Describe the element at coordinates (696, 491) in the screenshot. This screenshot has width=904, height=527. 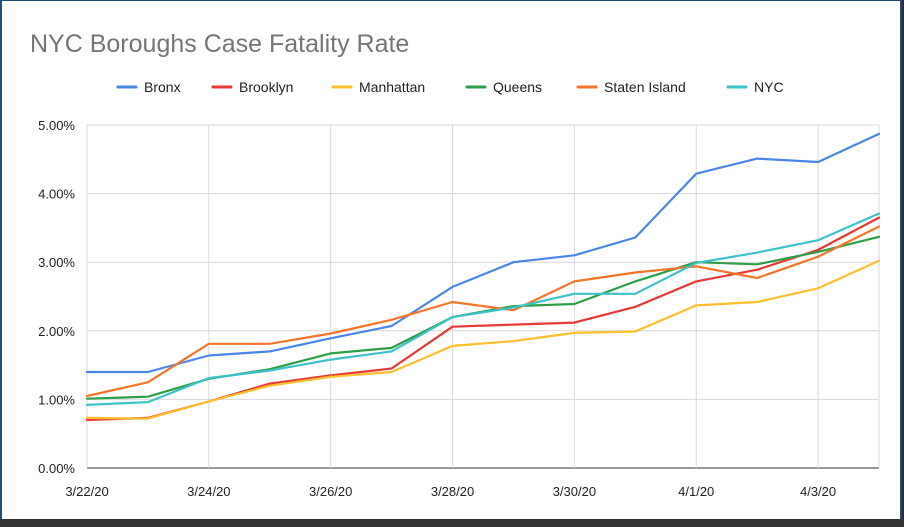
I see `x-tick-label: 4/1/20` at that location.